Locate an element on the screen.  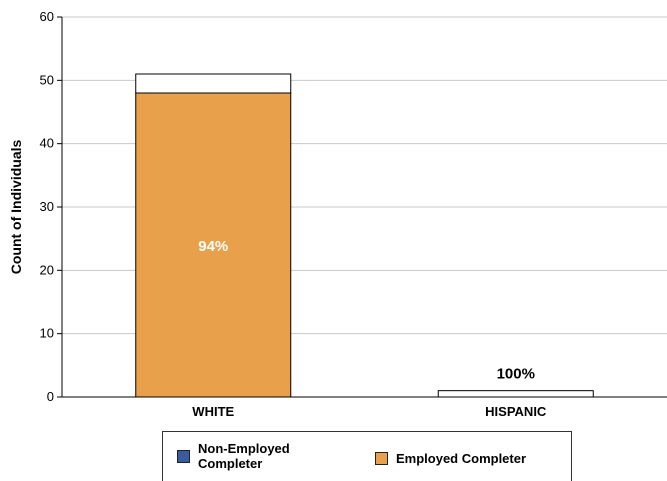
y-tick-label: 60 is located at coordinates (47, 16).